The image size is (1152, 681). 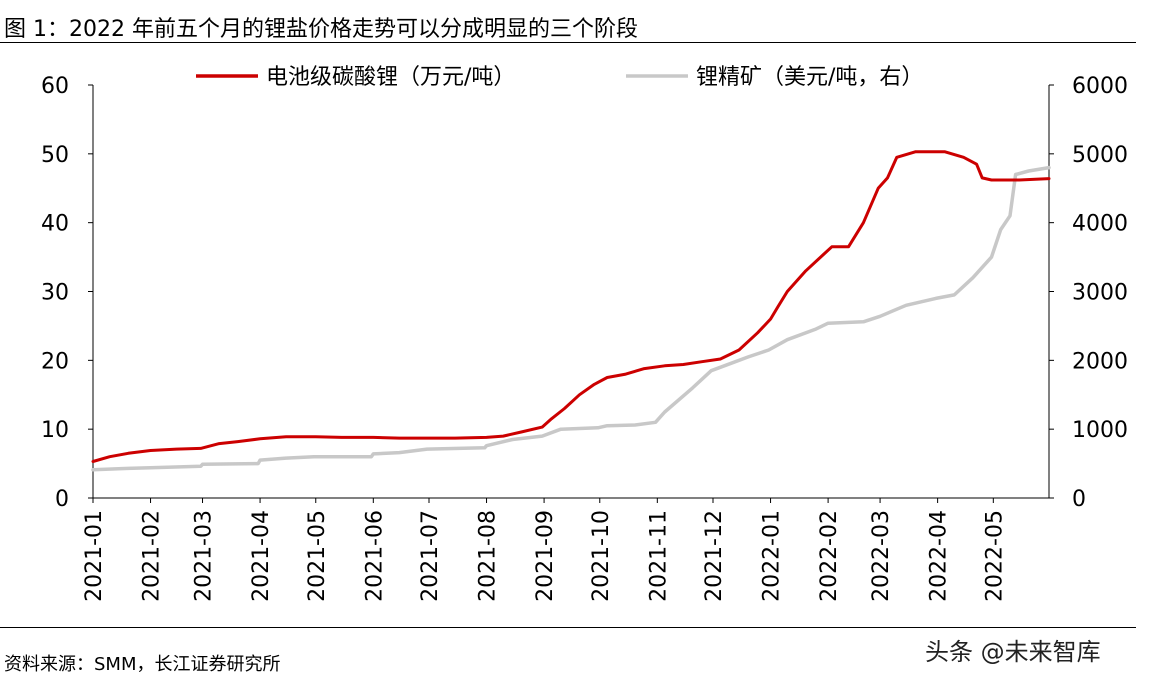 What do you see at coordinates (55, 224) in the screenshot?
I see `y-left-tick-label: 40` at bounding box center [55, 224].